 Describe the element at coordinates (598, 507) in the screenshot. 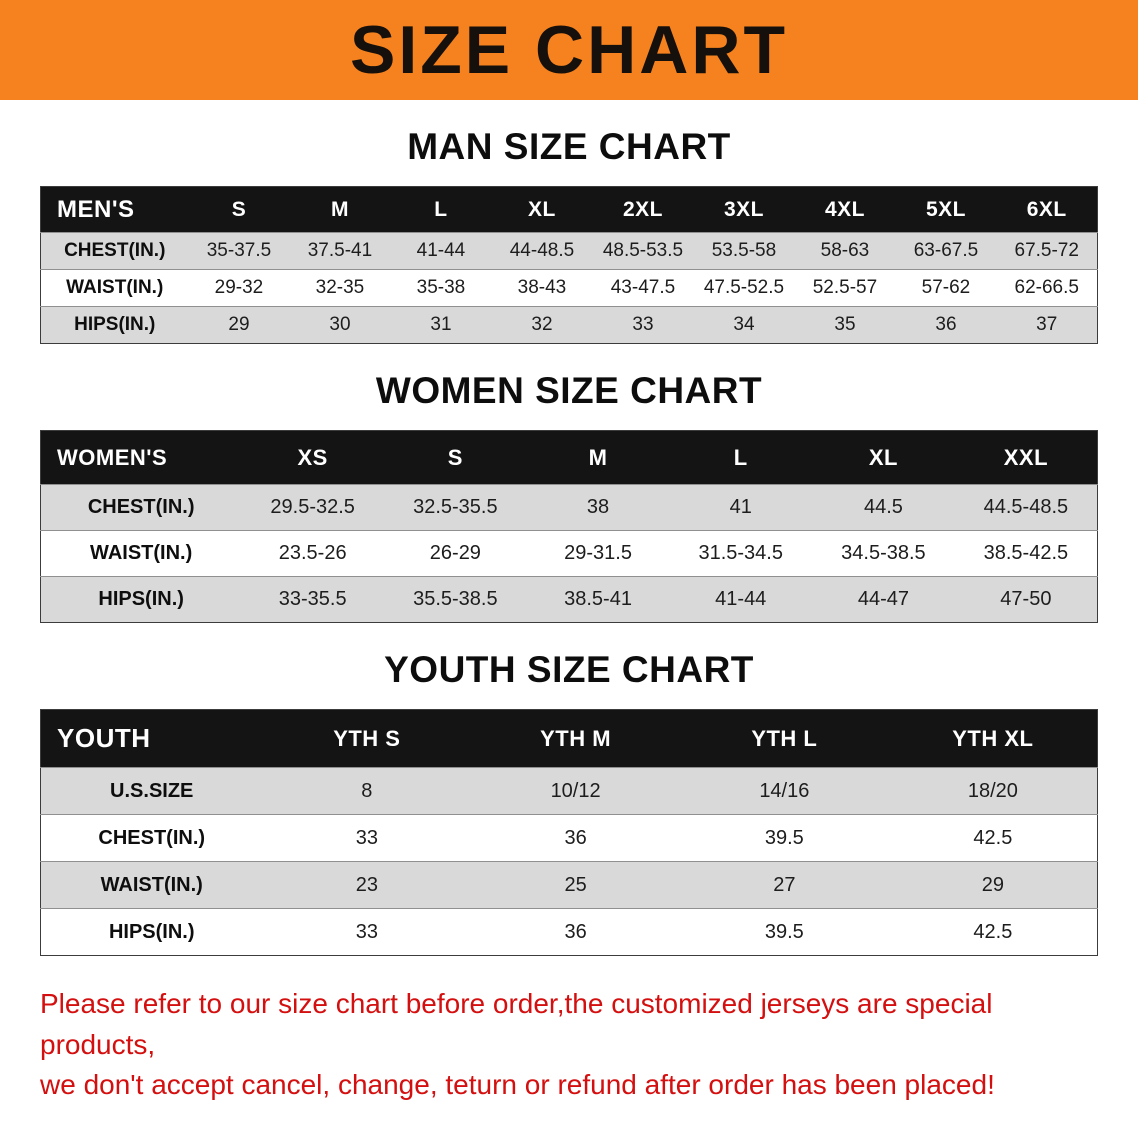

I see `cell-value: 38` at that location.